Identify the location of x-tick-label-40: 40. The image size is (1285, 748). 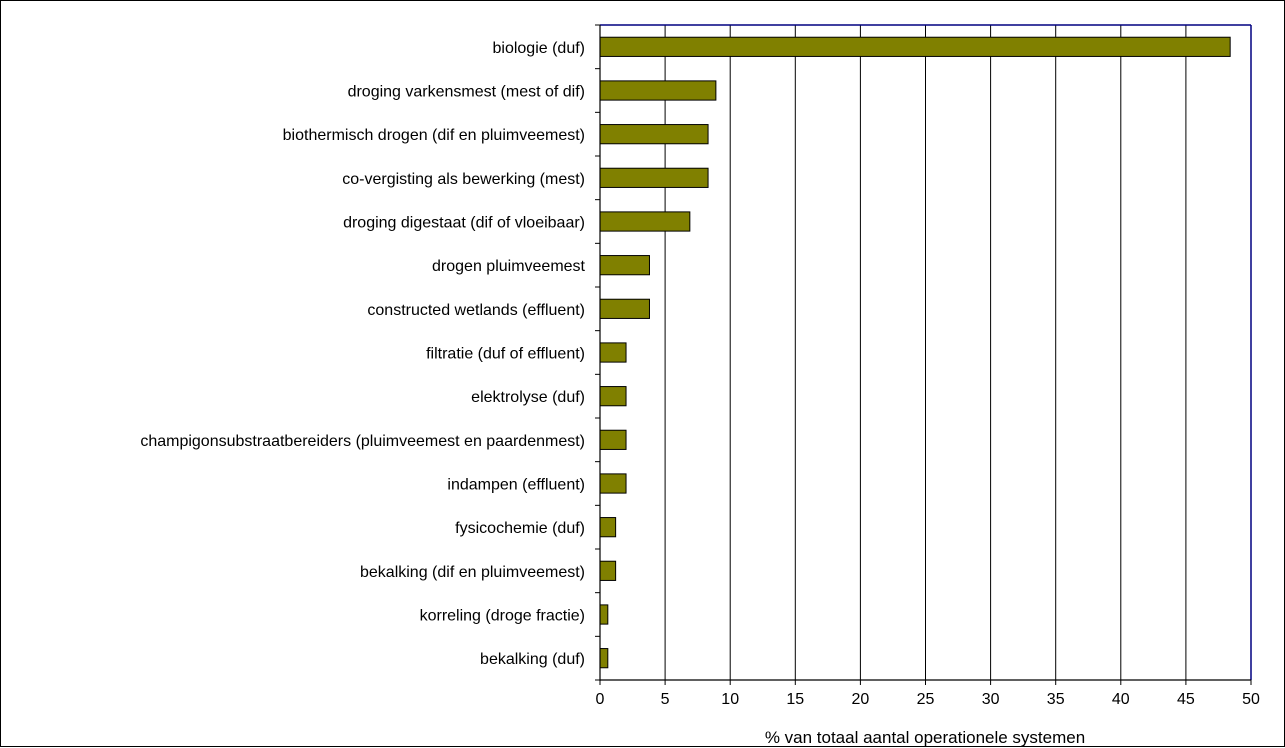
(1121, 699).